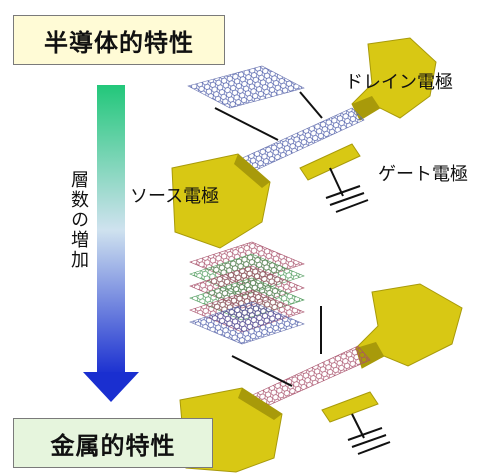 Image resolution: width=483 pixels, height=475 pixels. What do you see at coordinates (111, 243) in the screenshot?
I see `layer-increase-arrow` at bounding box center [111, 243].